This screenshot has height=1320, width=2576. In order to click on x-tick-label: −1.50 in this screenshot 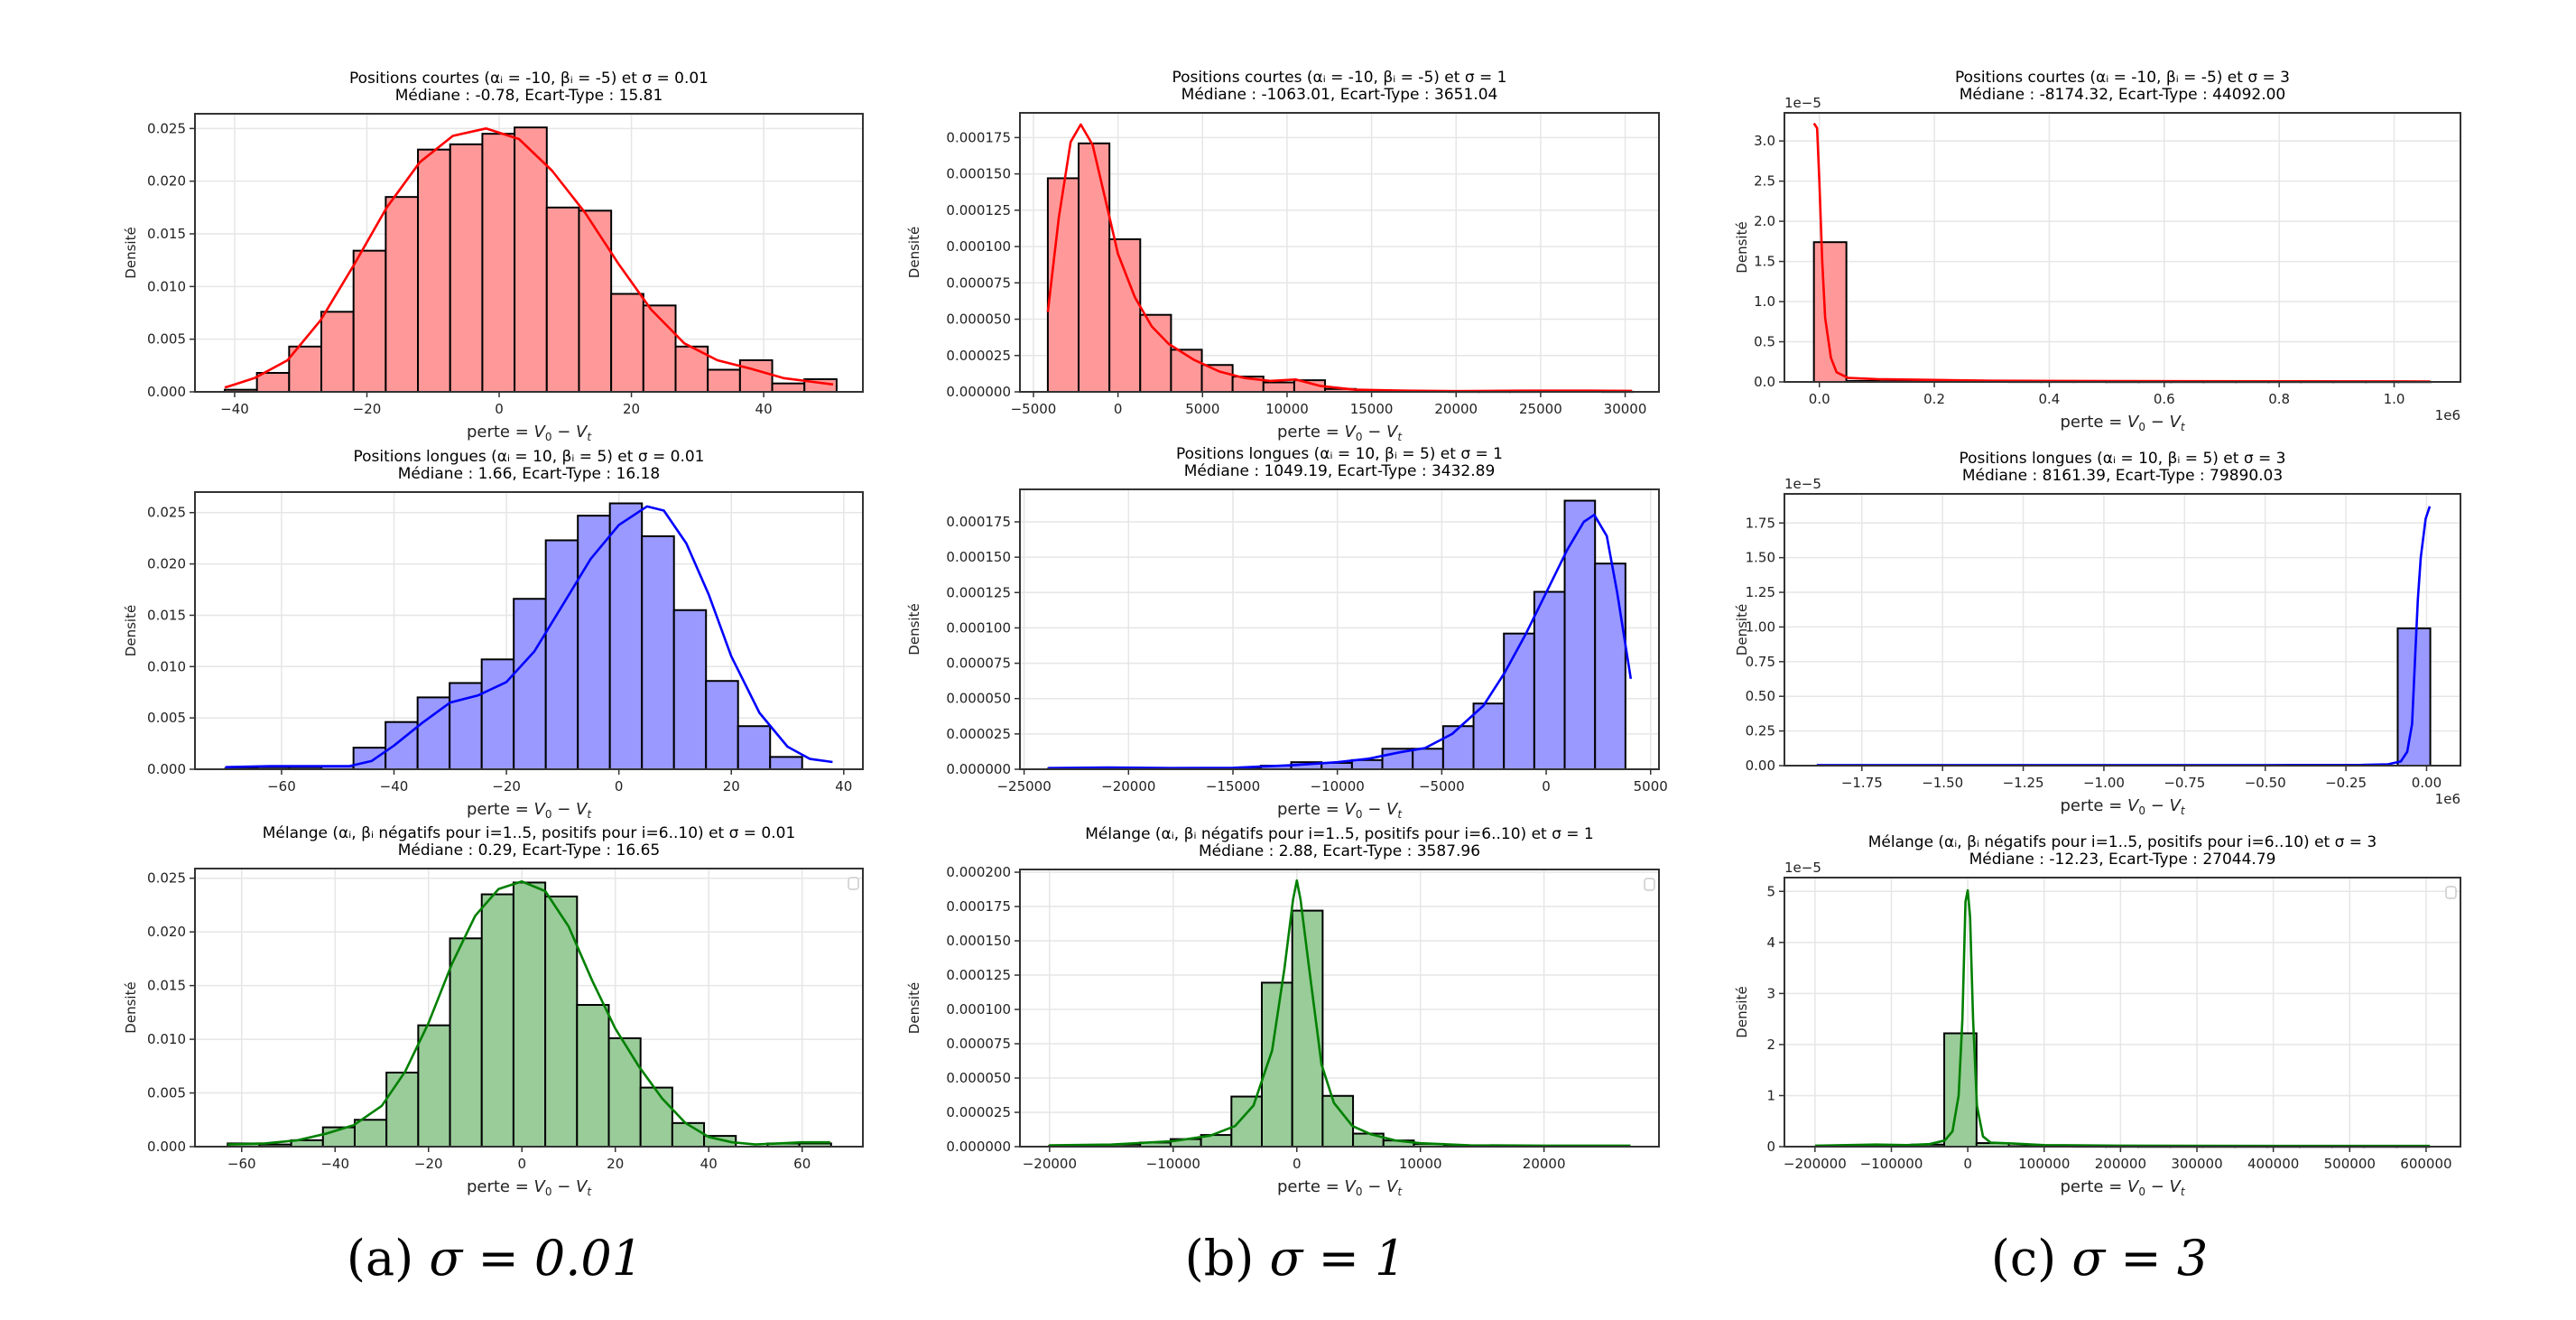, I will do `click(1942, 783)`.